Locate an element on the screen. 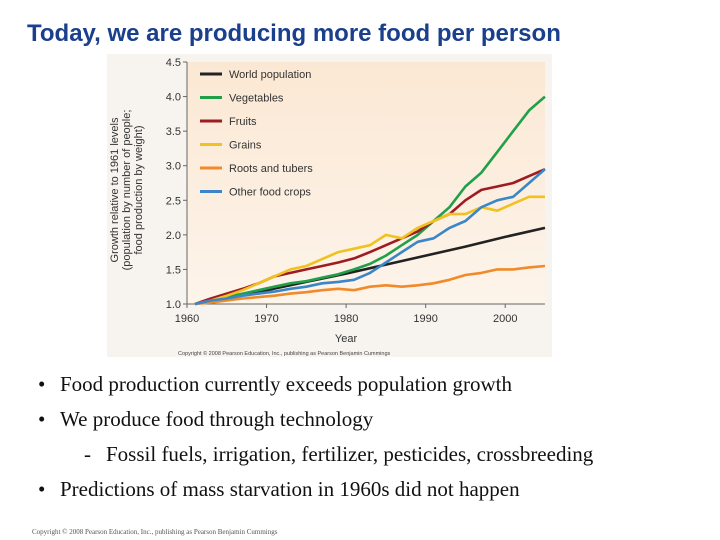  y-tick-label: 4.5 is located at coordinates (173, 63).